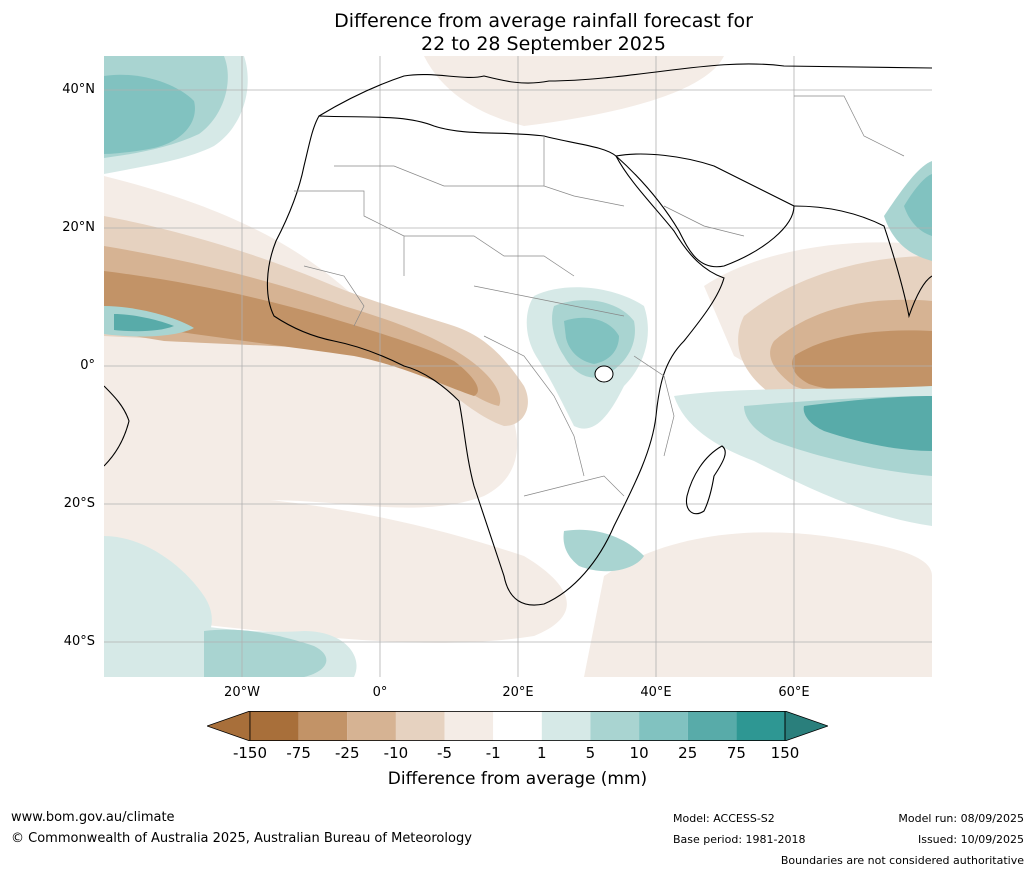  Describe the element at coordinates (242, 692) in the screenshot. I see `lon-label-20w: 20°W` at that location.